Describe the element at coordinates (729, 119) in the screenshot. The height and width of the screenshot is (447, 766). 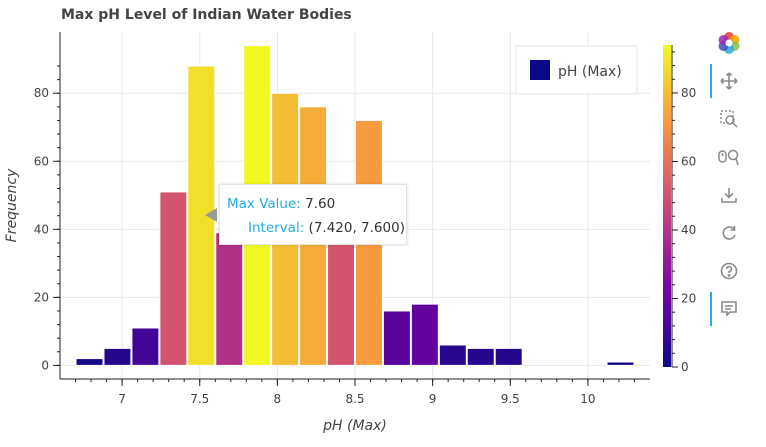
I see `box-zoom-icon` at that location.